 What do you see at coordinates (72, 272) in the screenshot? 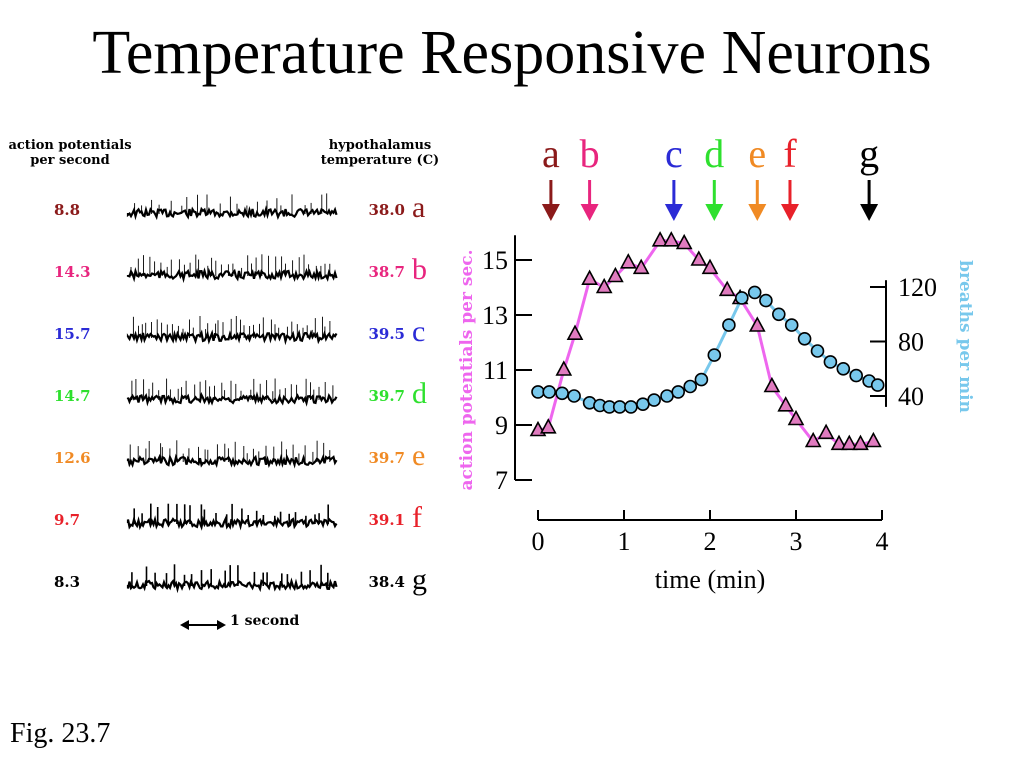
I see `firing-rate-value: 14.3` at bounding box center [72, 272].